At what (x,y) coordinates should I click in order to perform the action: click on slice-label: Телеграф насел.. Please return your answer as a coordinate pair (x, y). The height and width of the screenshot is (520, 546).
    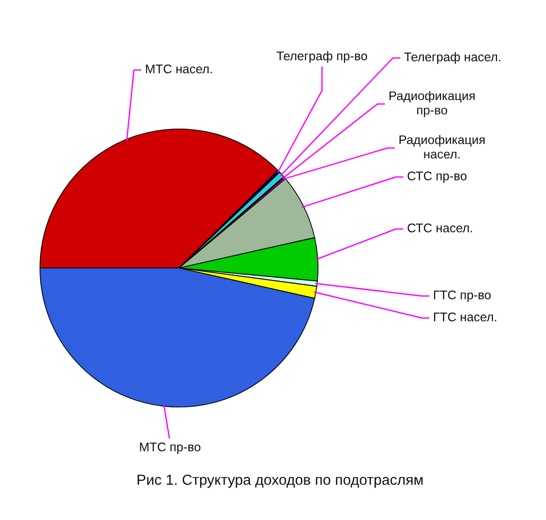
    Looking at the image, I should click on (452, 58).